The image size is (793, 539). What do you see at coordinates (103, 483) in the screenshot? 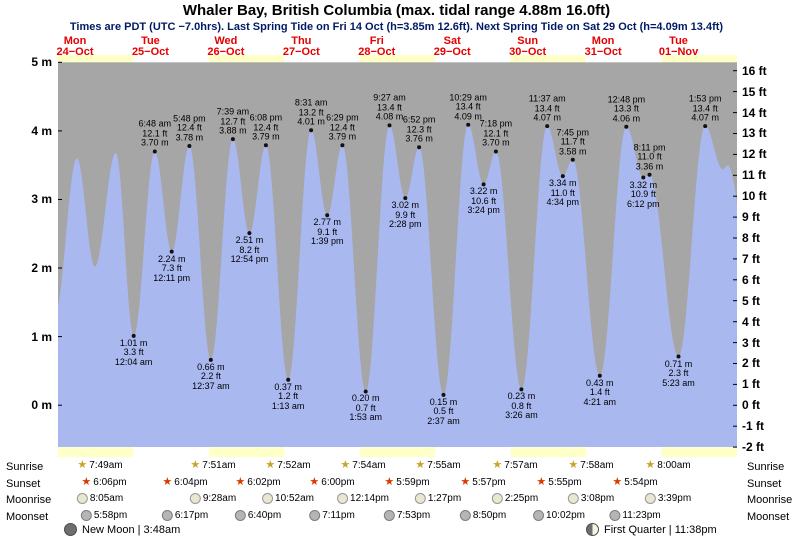
I see `sunset-entry: ★ 6:06pm` at bounding box center [103, 483].